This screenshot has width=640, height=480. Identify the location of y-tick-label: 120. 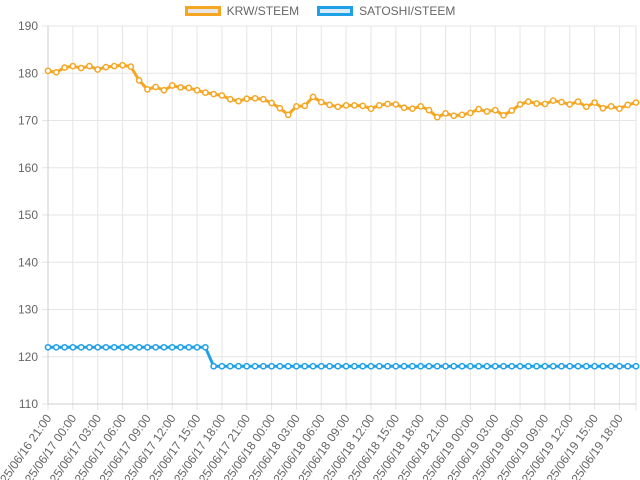
(28, 357).